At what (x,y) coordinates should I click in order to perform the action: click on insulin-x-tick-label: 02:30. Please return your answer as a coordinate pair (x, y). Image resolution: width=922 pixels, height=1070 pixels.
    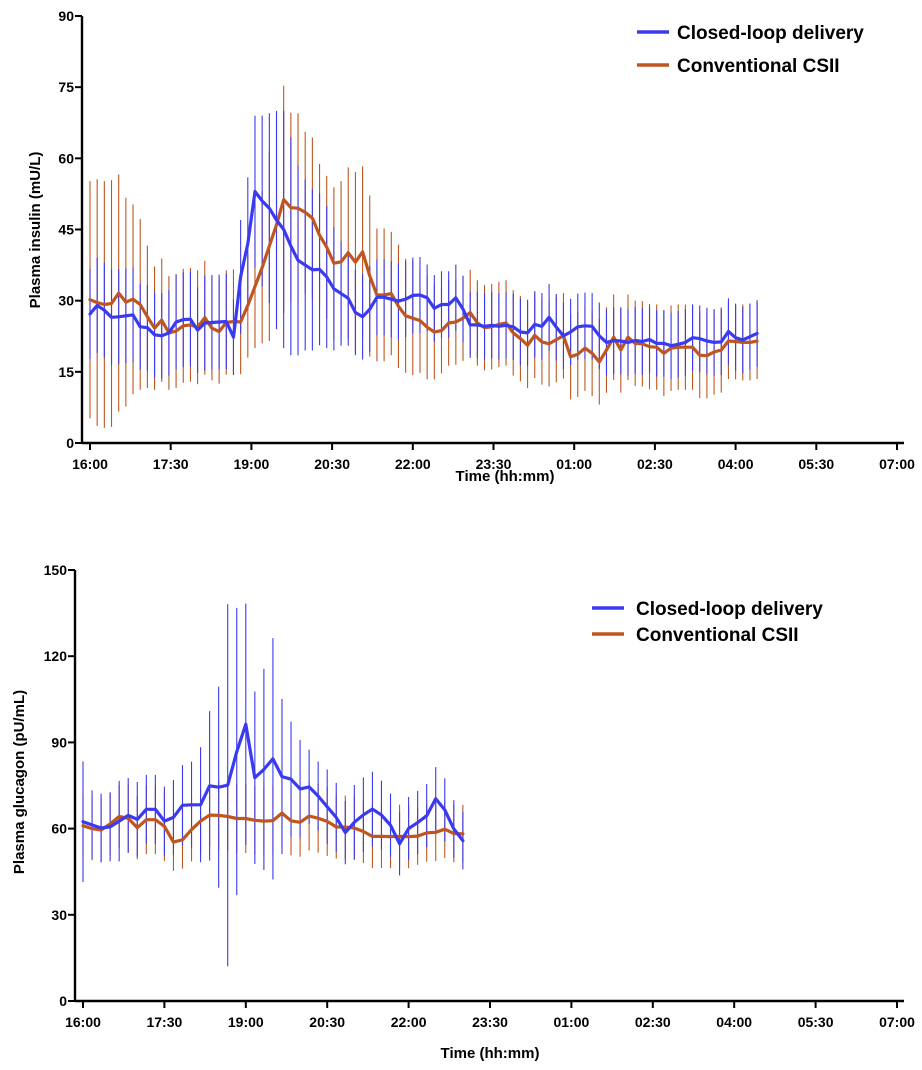
    Looking at the image, I should click on (655, 464).